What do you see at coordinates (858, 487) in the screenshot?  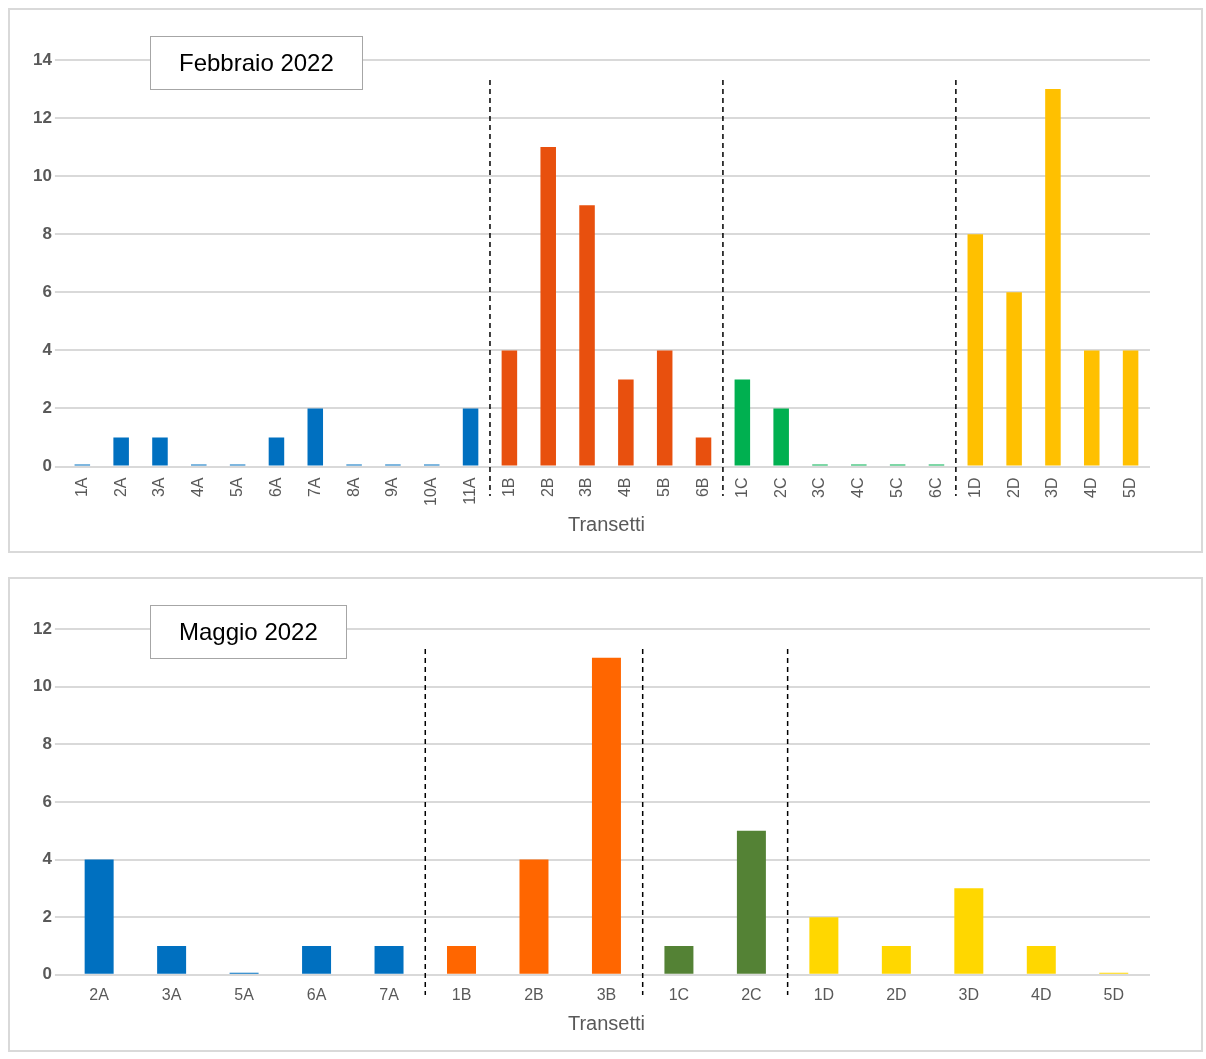 I see `x-tick-label: 4C` at bounding box center [858, 487].